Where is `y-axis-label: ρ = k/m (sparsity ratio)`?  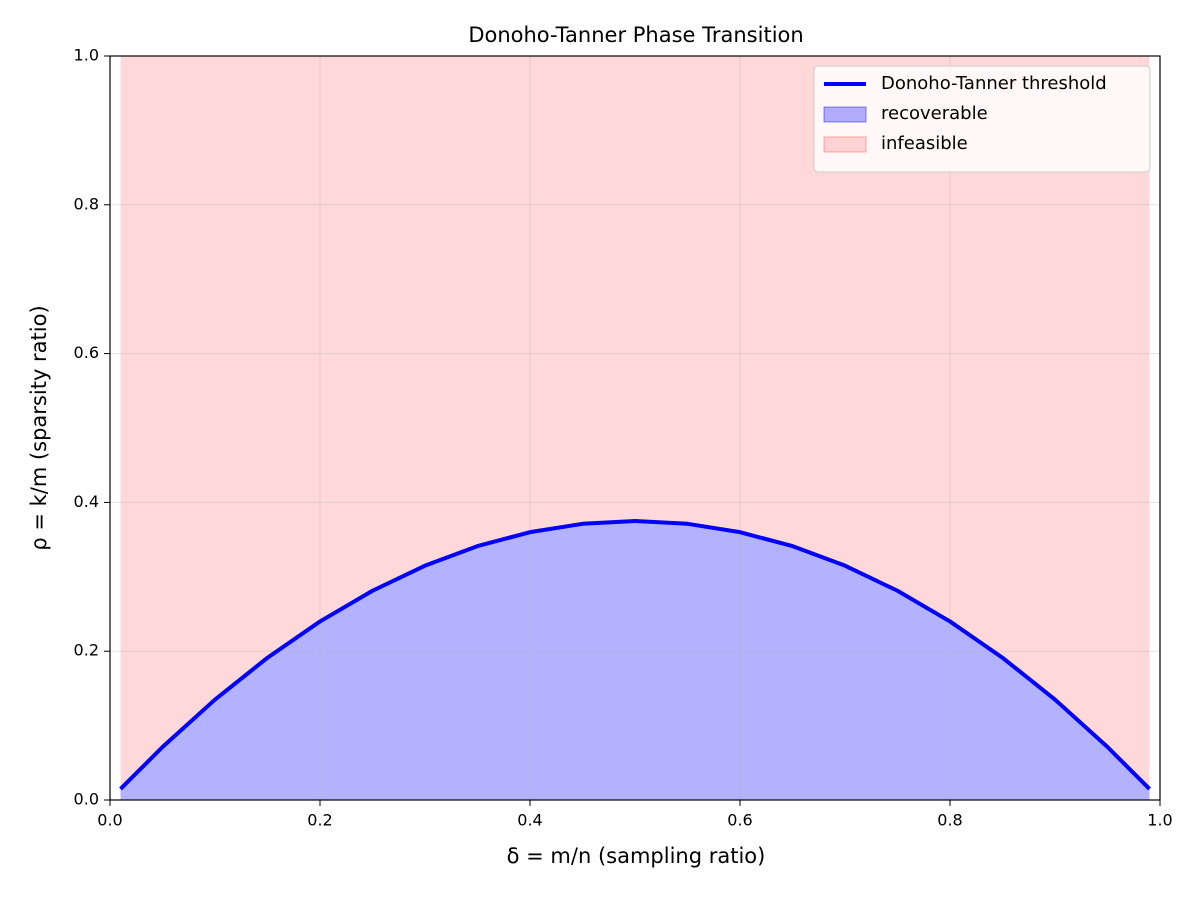
y-axis-label: ρ = k/m (sparsity ratio) is located at coordinates (39, 427).